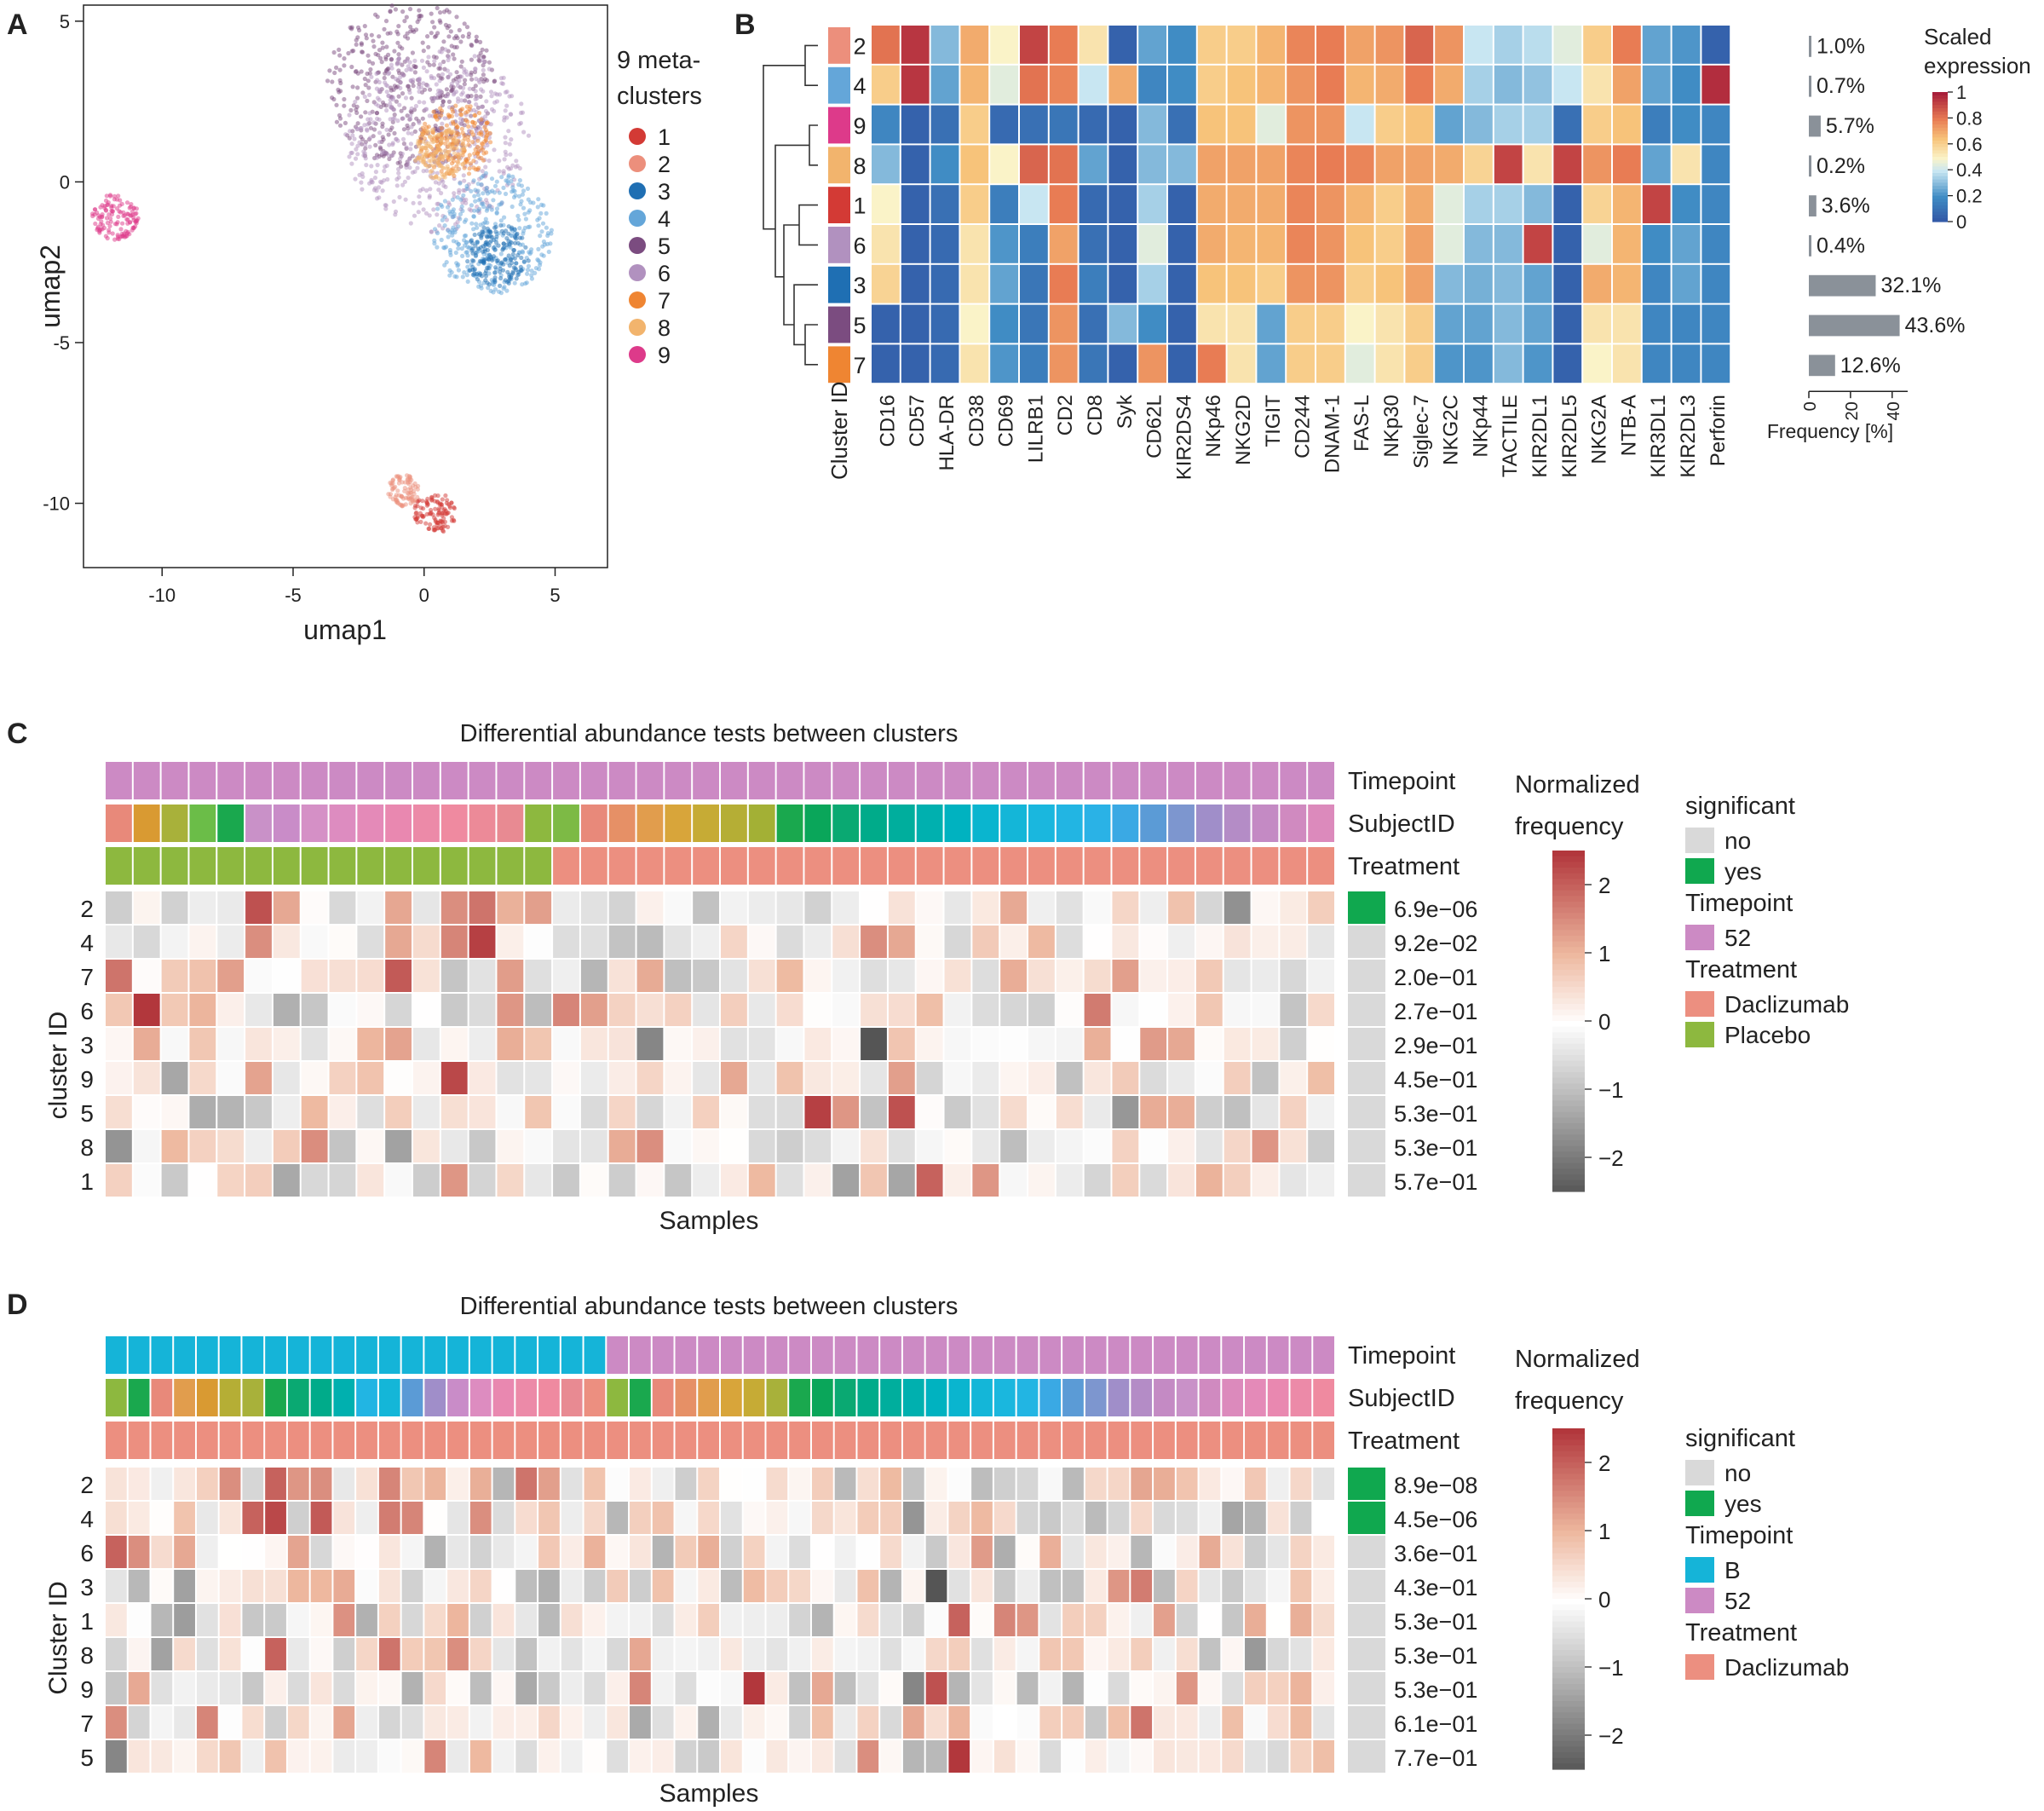 The height and width of the screenshot is (1811, 2044). I want to click on expression-cell-8-KIR3DL1, so click(1656, 164).